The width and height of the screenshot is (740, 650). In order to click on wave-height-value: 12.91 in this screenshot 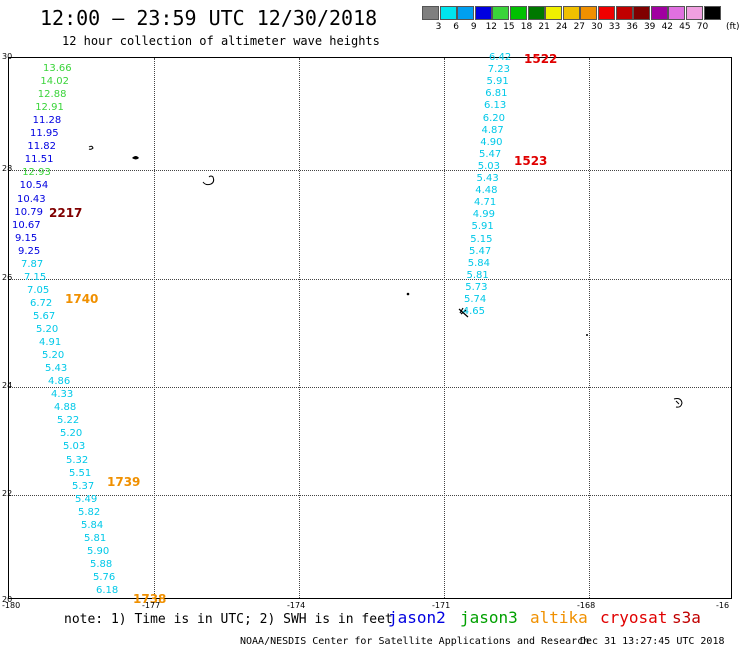, I will do `click(49, 108)`.